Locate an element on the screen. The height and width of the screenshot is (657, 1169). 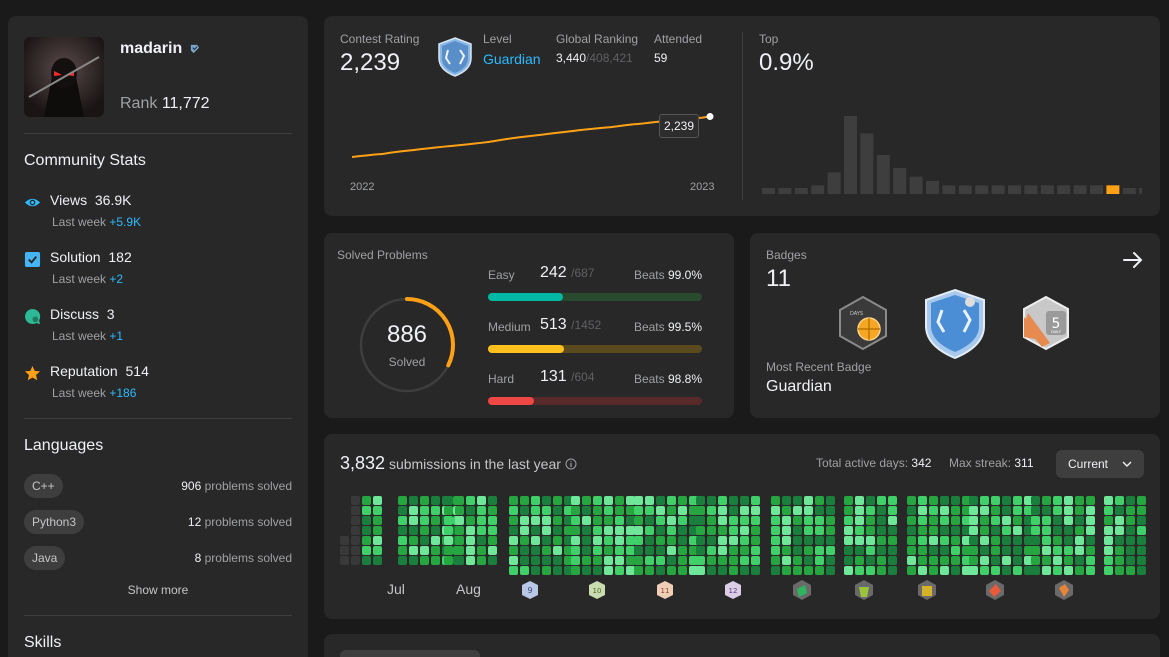
language-tag: Java is located at coordinates (45, 558).